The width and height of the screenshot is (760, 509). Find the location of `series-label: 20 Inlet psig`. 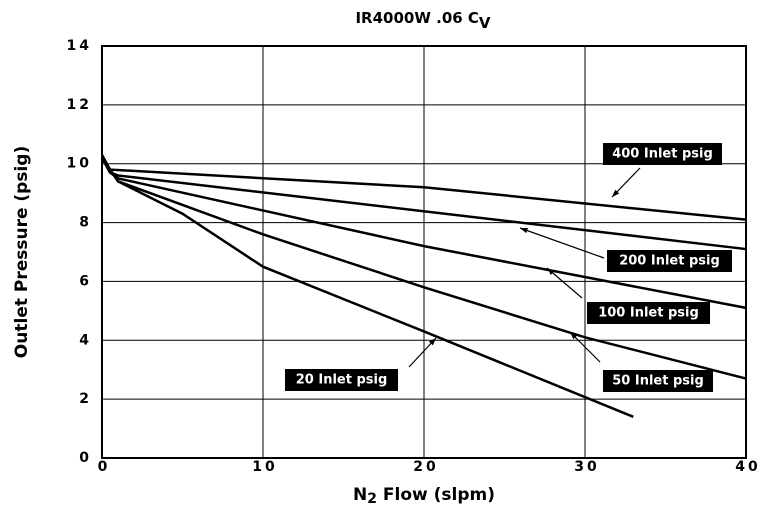

series-label: 20 Inlet psig is located at coordinates (342, 380).